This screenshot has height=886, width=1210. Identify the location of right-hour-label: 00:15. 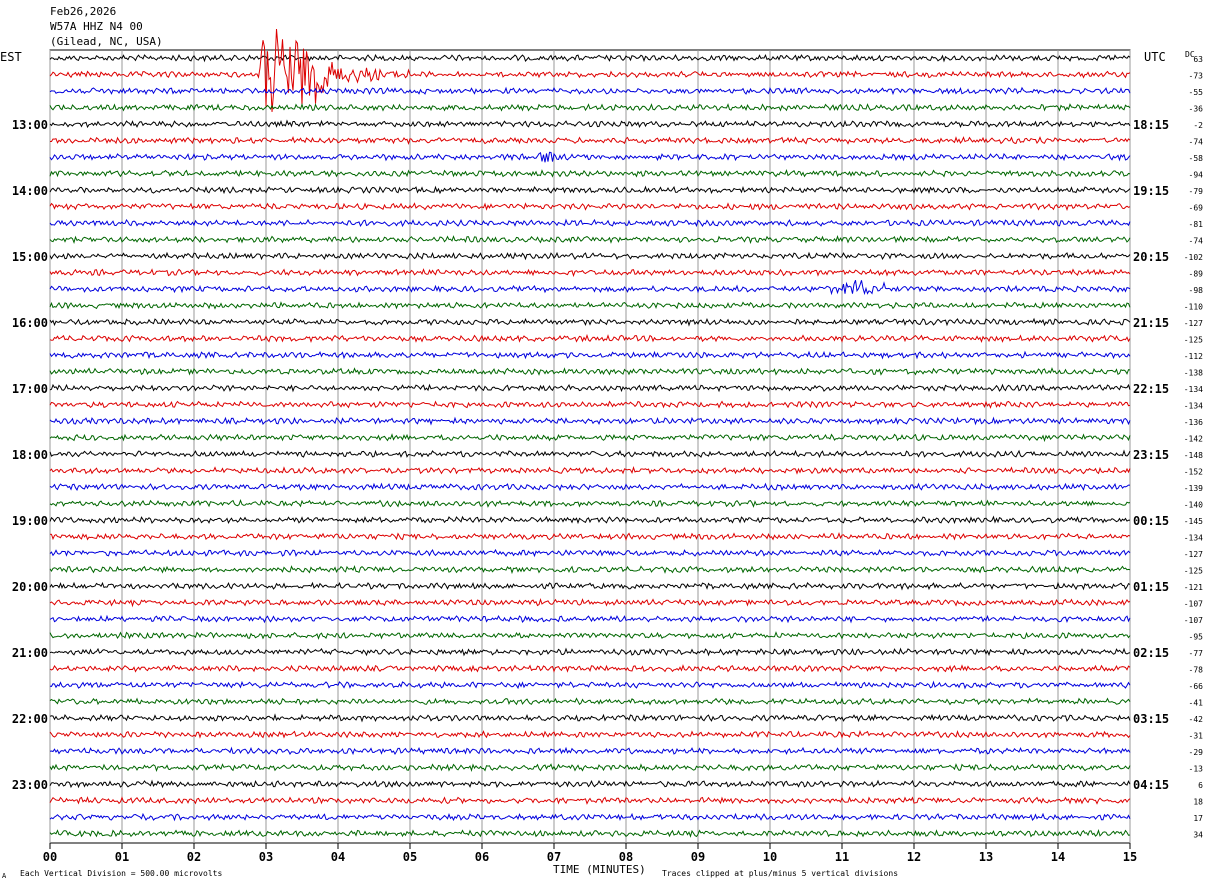
(1151, 521).